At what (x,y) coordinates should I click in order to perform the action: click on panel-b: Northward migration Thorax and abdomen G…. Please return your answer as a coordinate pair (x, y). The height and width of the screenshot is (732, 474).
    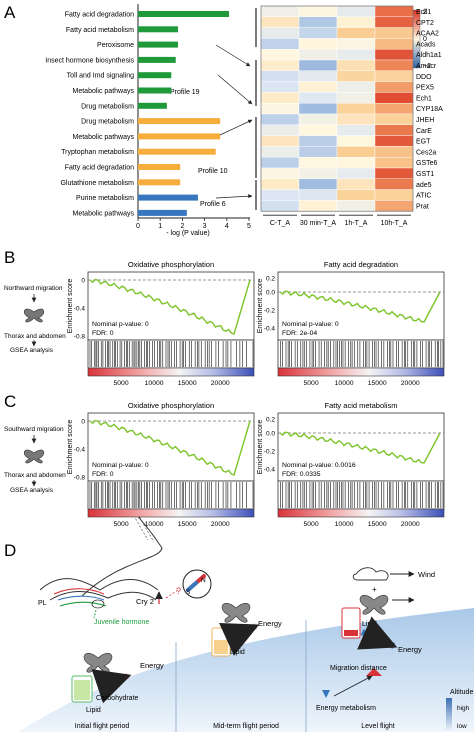
    Looking at the image, I should click on (35, 319).